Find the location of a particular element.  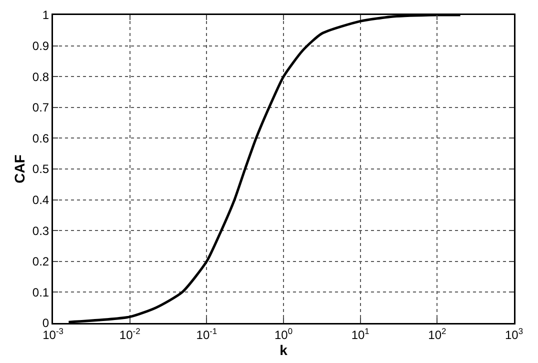

x-tick-label: 10$^{0}$ is located at coordinates (283, 334).